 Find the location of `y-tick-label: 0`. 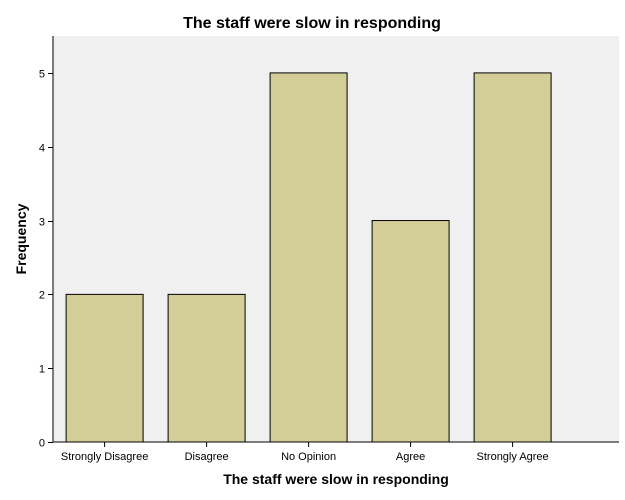

y-tick-label: 0 is located at coordinates (42, 444).